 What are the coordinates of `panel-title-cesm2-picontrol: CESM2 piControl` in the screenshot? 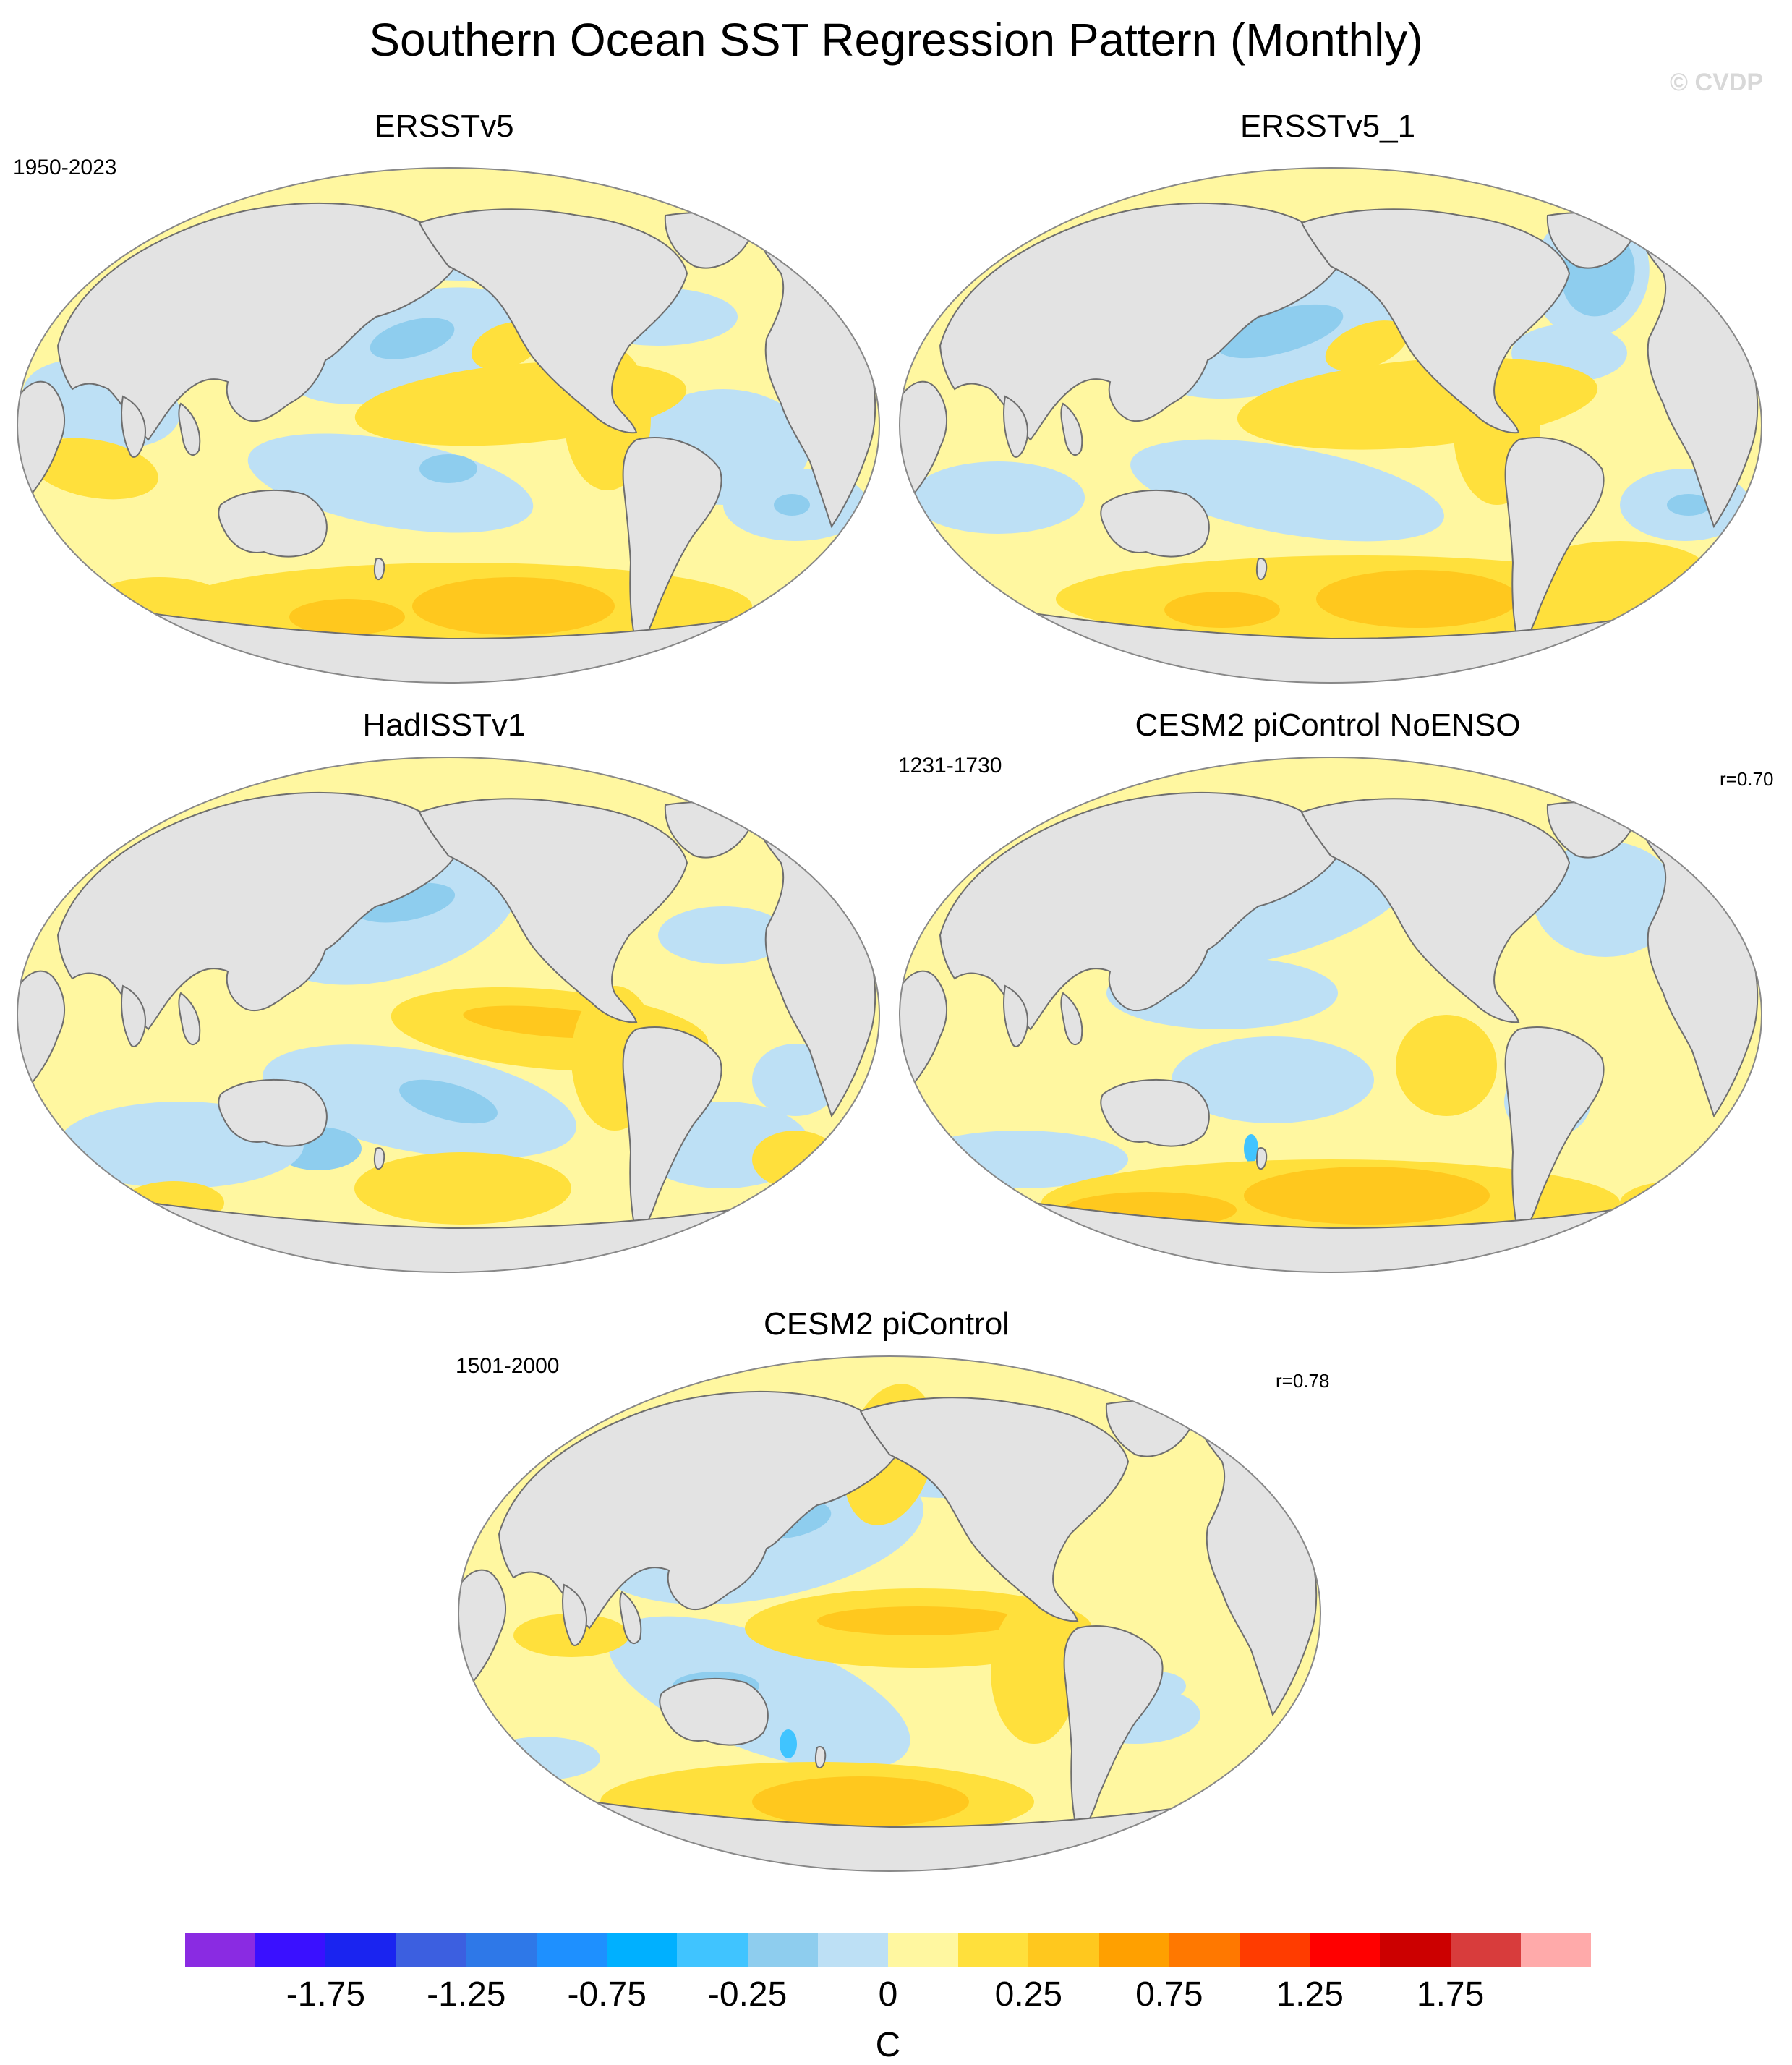 It's located at (887, 1324).